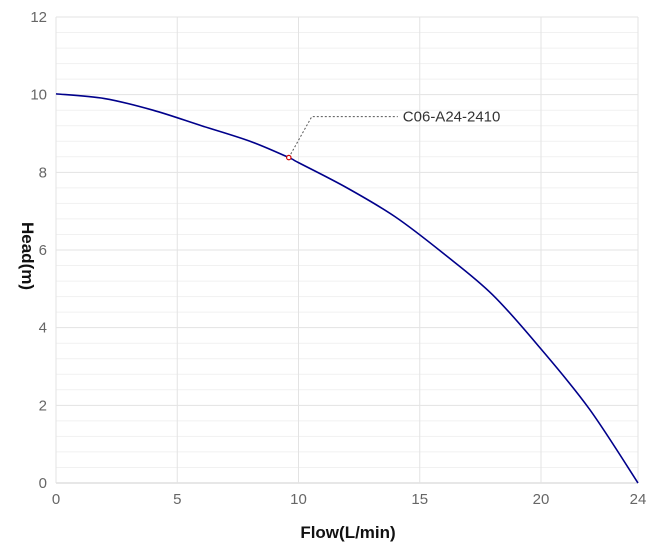  Describe the element at coordinates (419, 499) in the screenshot. I see `x-tick-label: 15` at that location.